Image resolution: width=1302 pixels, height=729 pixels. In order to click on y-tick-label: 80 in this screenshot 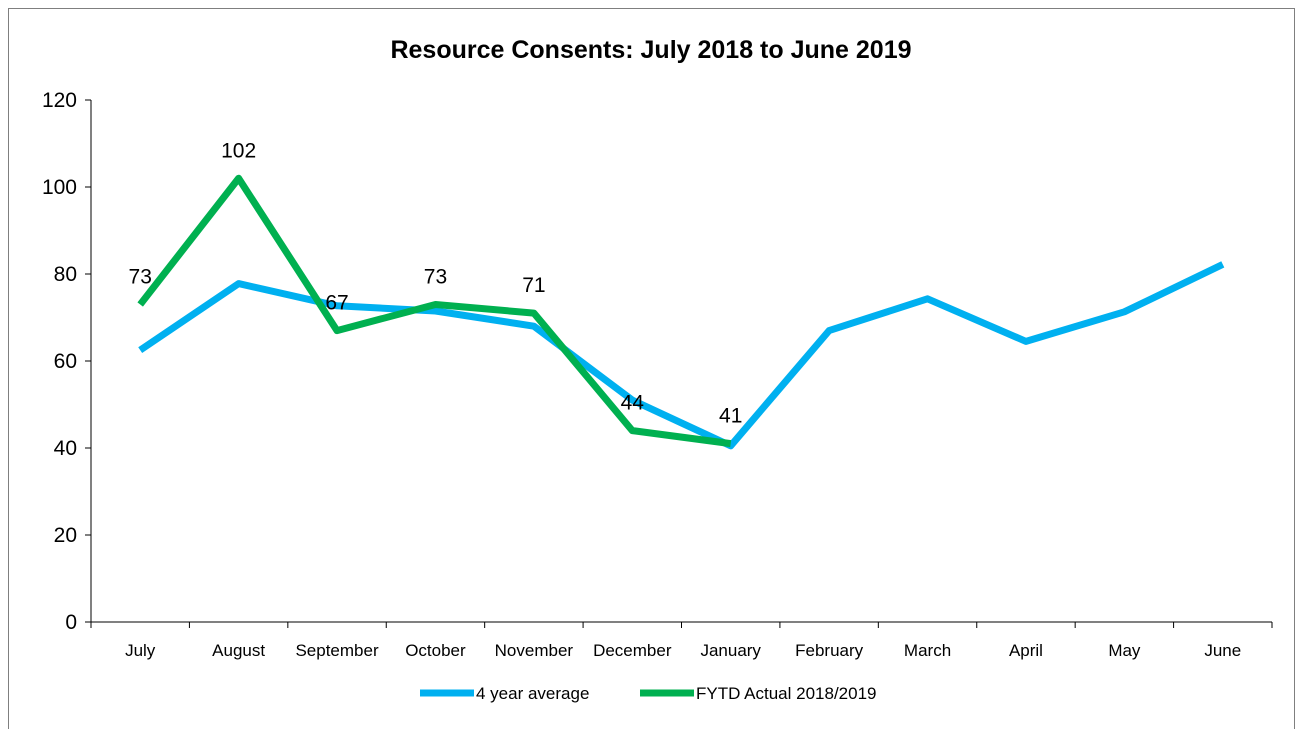, I will do `click(65, 274)`.